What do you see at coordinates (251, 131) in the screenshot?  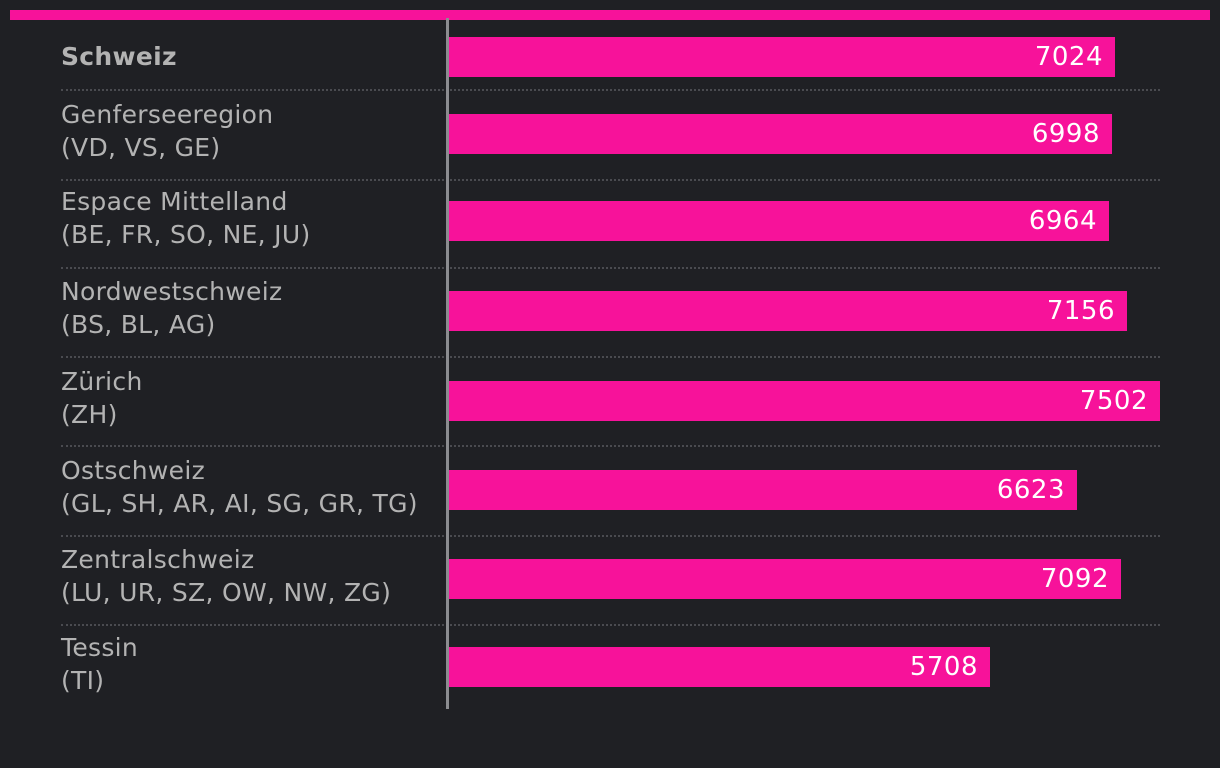 I see `category-label: Genferseeregion (VD, VS, GE)` at bounding box center [251, 131].